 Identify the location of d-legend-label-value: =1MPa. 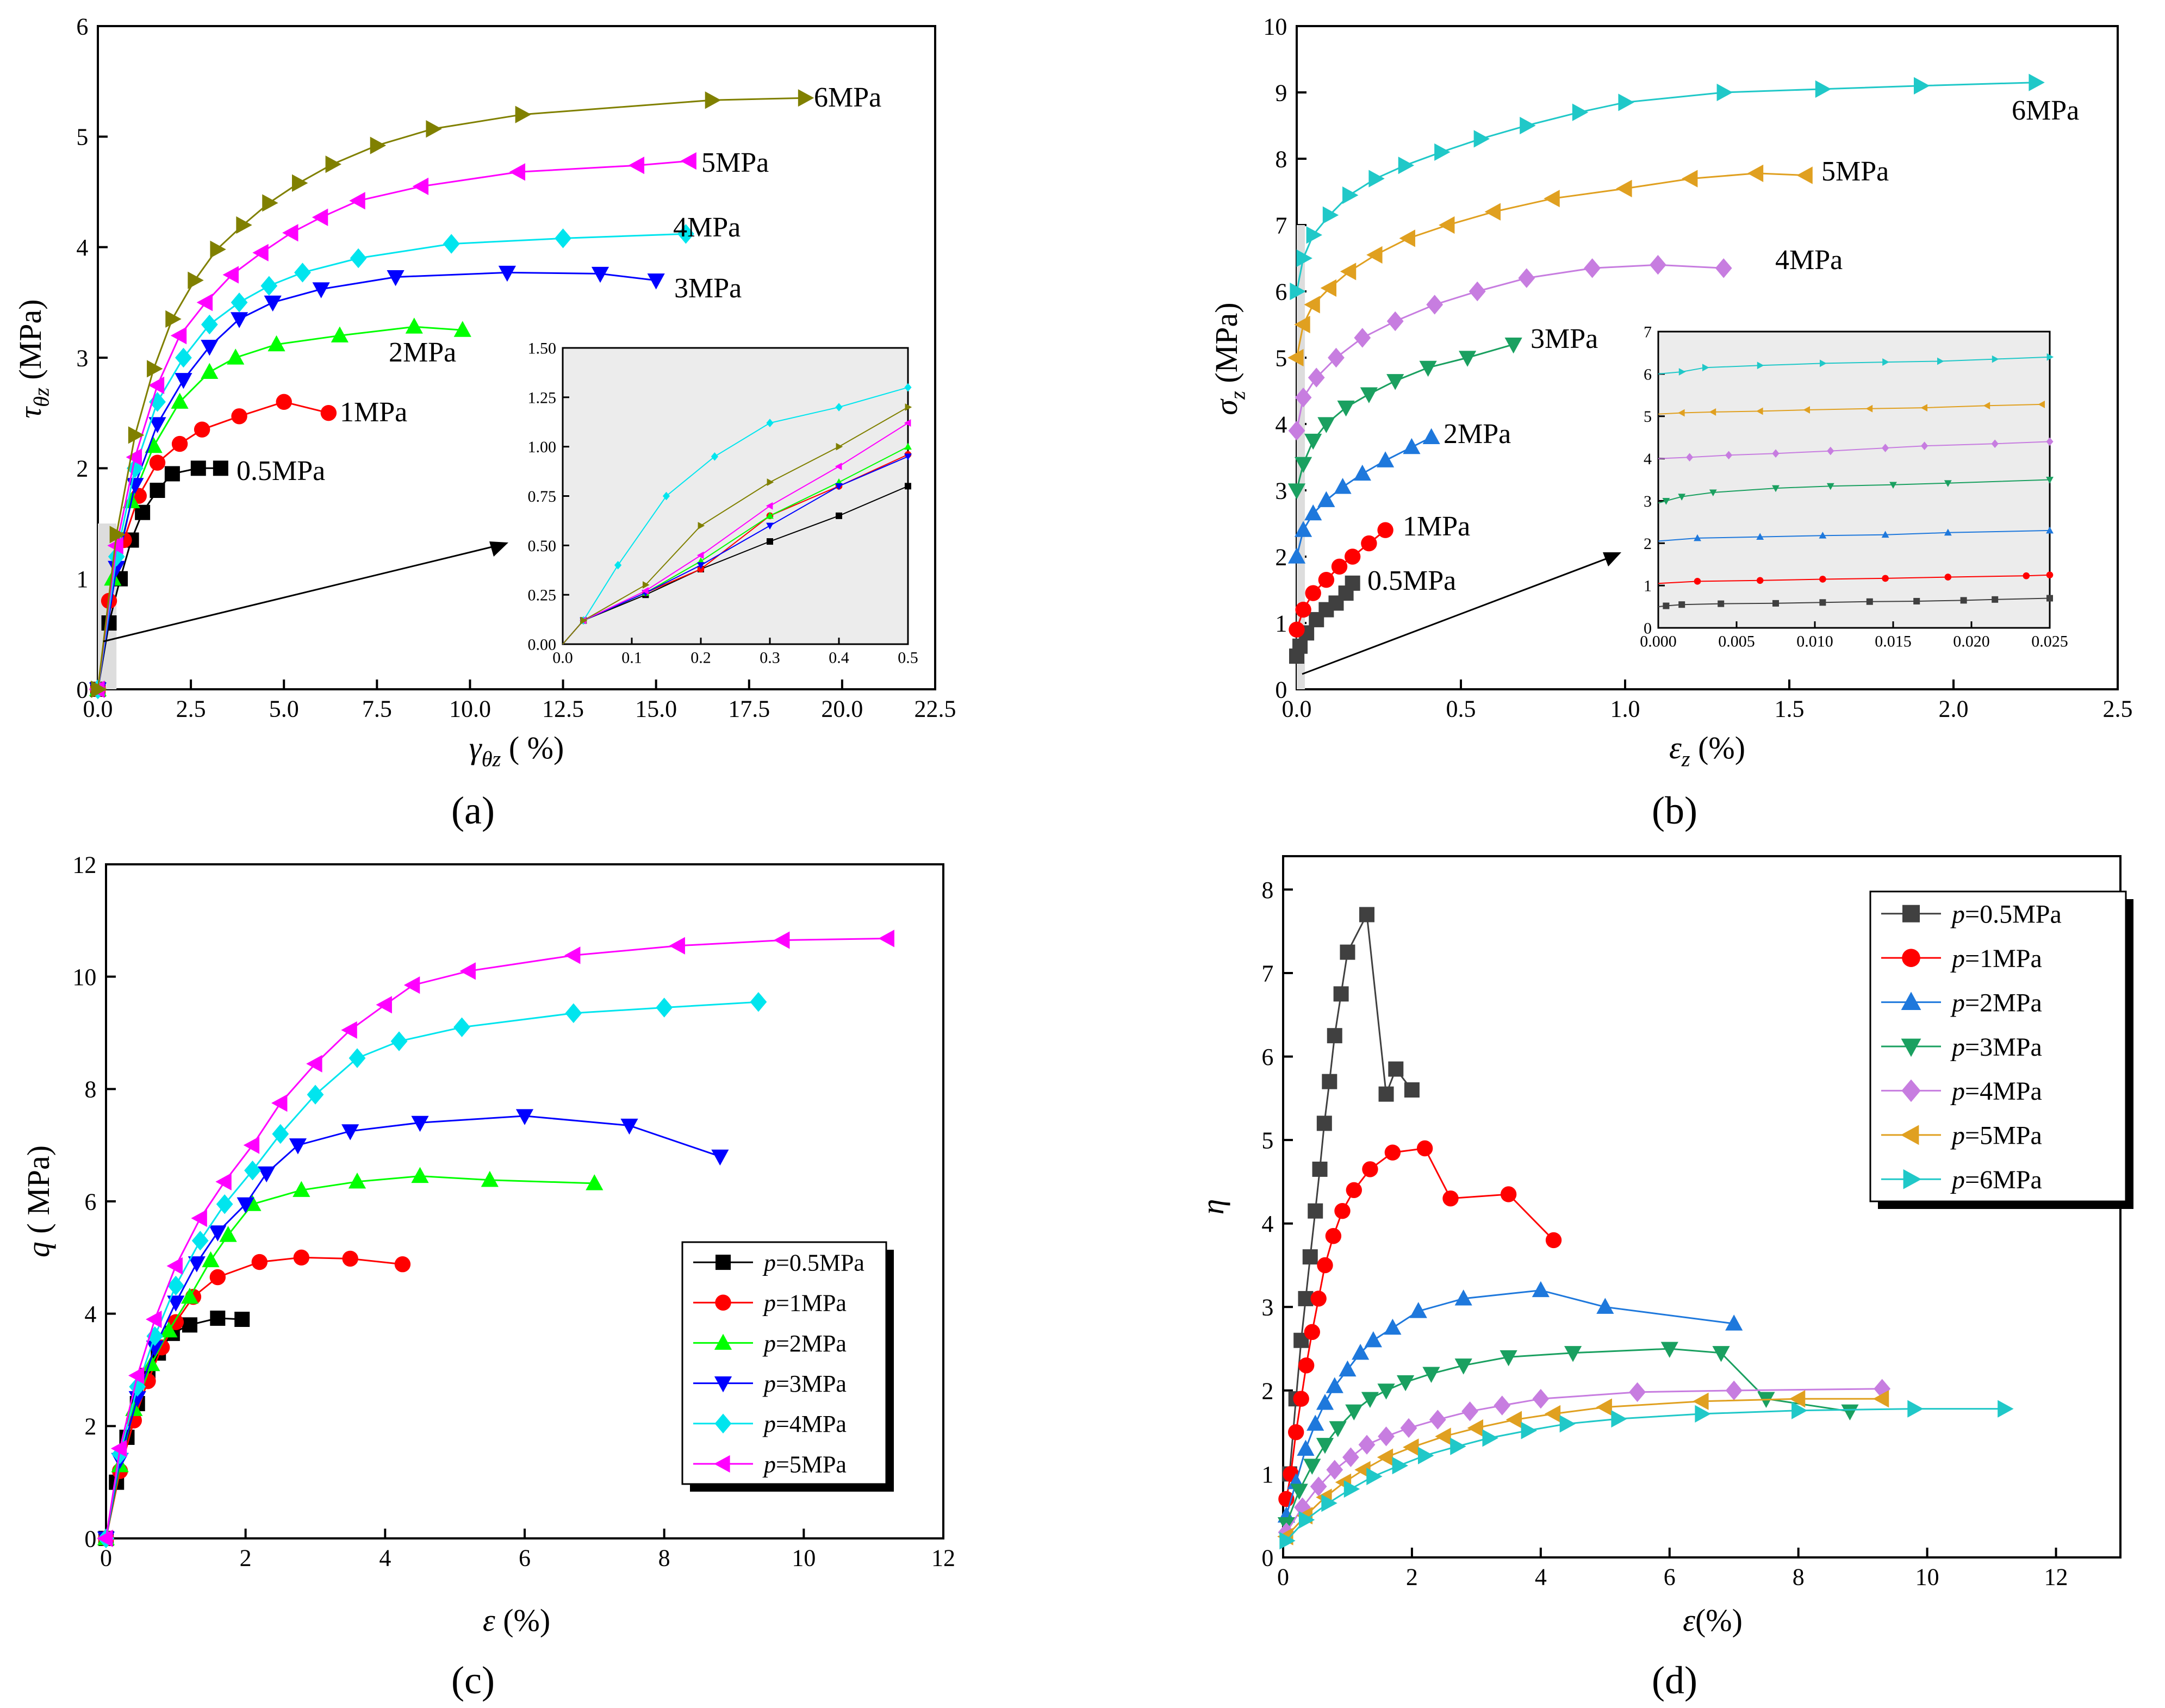
(2003, 958).